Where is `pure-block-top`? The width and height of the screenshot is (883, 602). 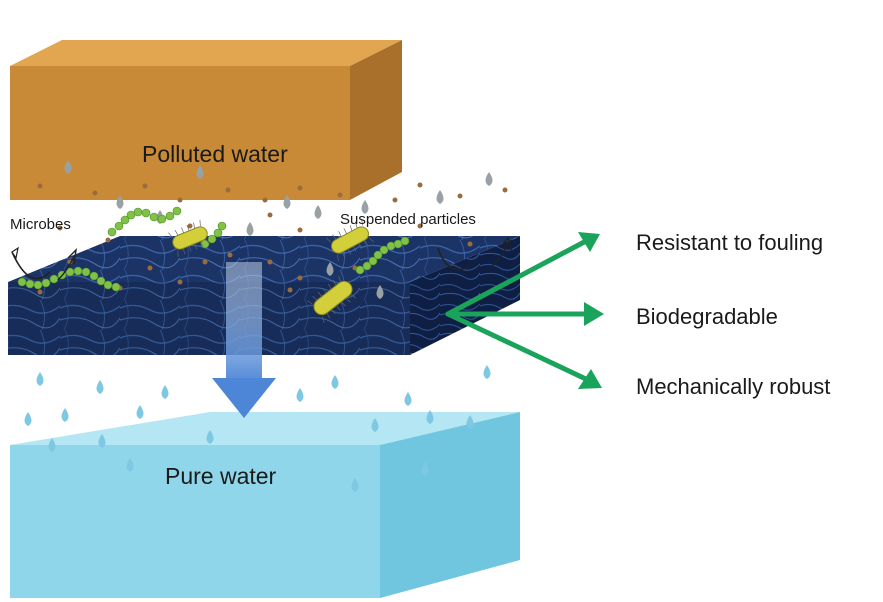 pure-block-top is located at coordinates (265, 428).